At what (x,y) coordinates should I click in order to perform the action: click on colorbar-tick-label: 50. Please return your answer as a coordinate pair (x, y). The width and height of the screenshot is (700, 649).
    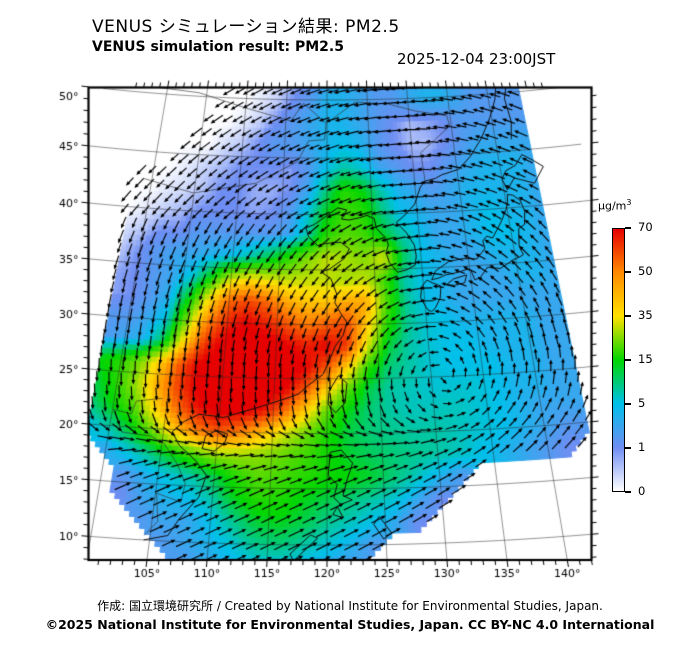
    Looking at the image, I should click on (645, 271).